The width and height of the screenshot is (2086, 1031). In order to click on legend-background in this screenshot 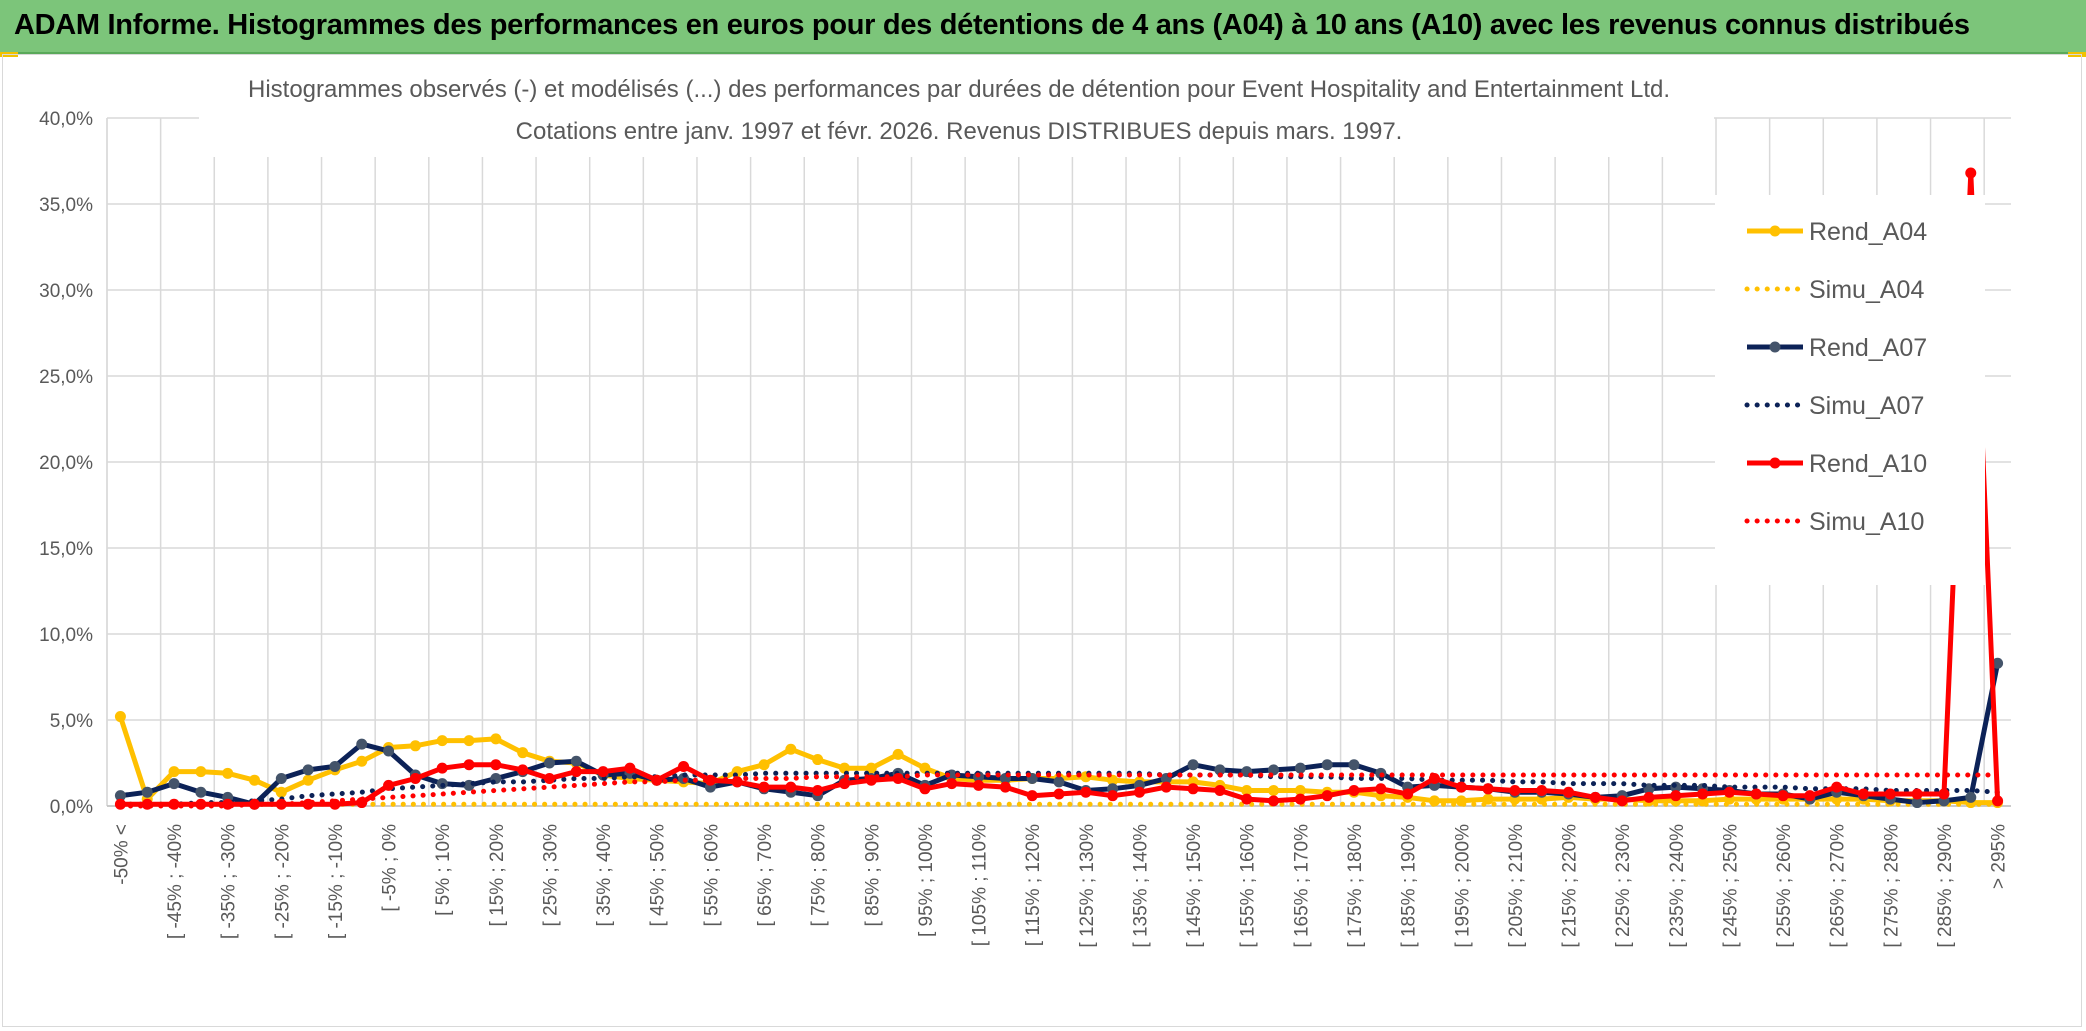, I will do `click(1850, 390)`.